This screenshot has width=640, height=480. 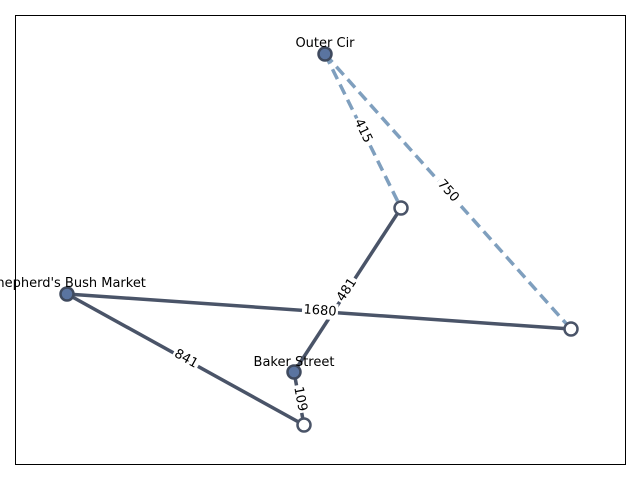 What do you see at coordinates (571, 329) in the screenshot?
I see `node-junction-b` at bounding box center [571, 329].